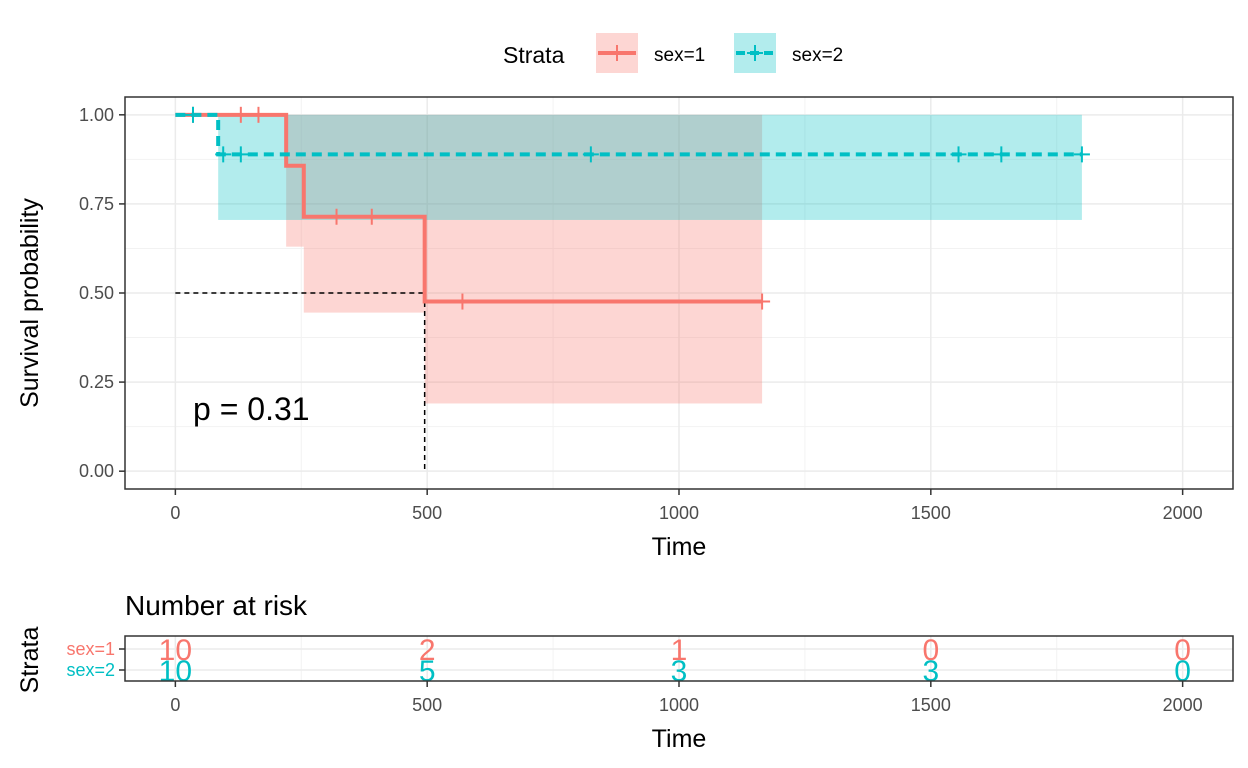 The image size is (1248, 768). What do you see at coordinates (755, 53) in the screenshot?
I see `legend-key-sex2` at bounding box center [755, 53].